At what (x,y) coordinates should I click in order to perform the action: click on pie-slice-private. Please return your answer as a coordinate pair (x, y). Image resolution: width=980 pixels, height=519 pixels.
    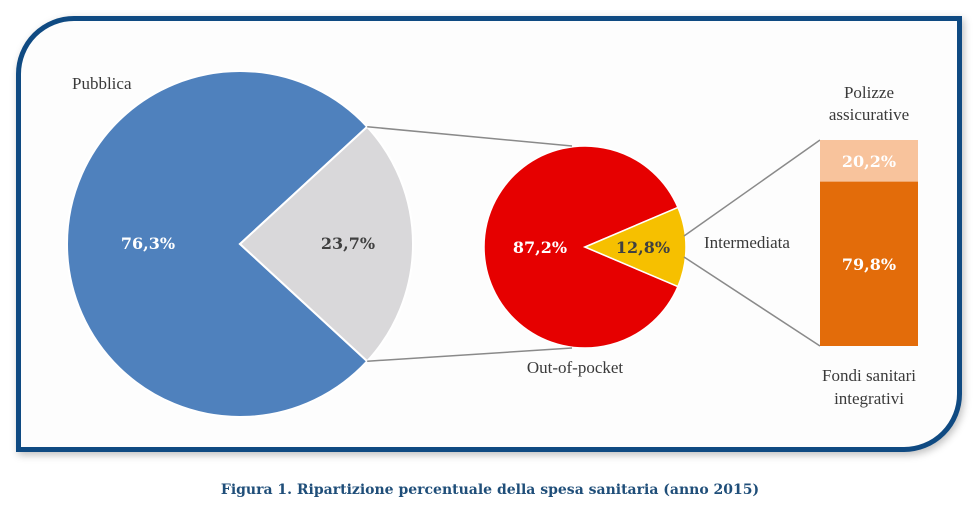
    Looking at the image, I should click on (326, 244).